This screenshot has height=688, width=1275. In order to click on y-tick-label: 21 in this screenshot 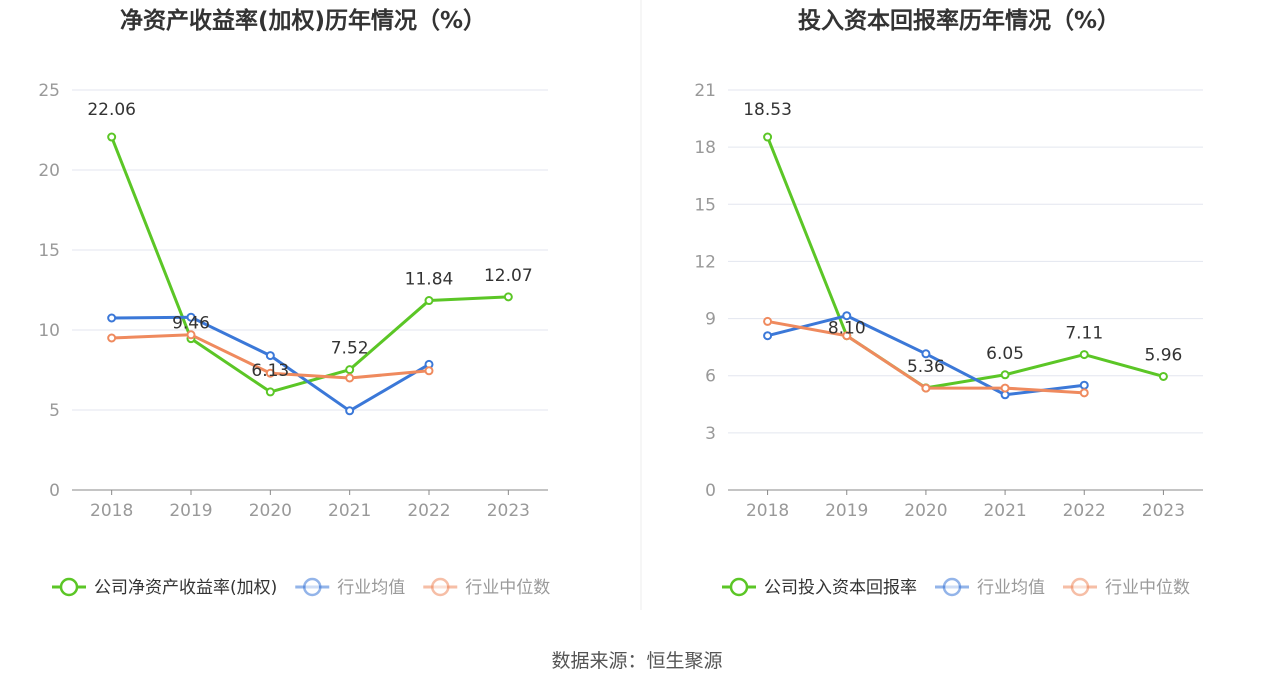, I will do `click(705, 91)`.